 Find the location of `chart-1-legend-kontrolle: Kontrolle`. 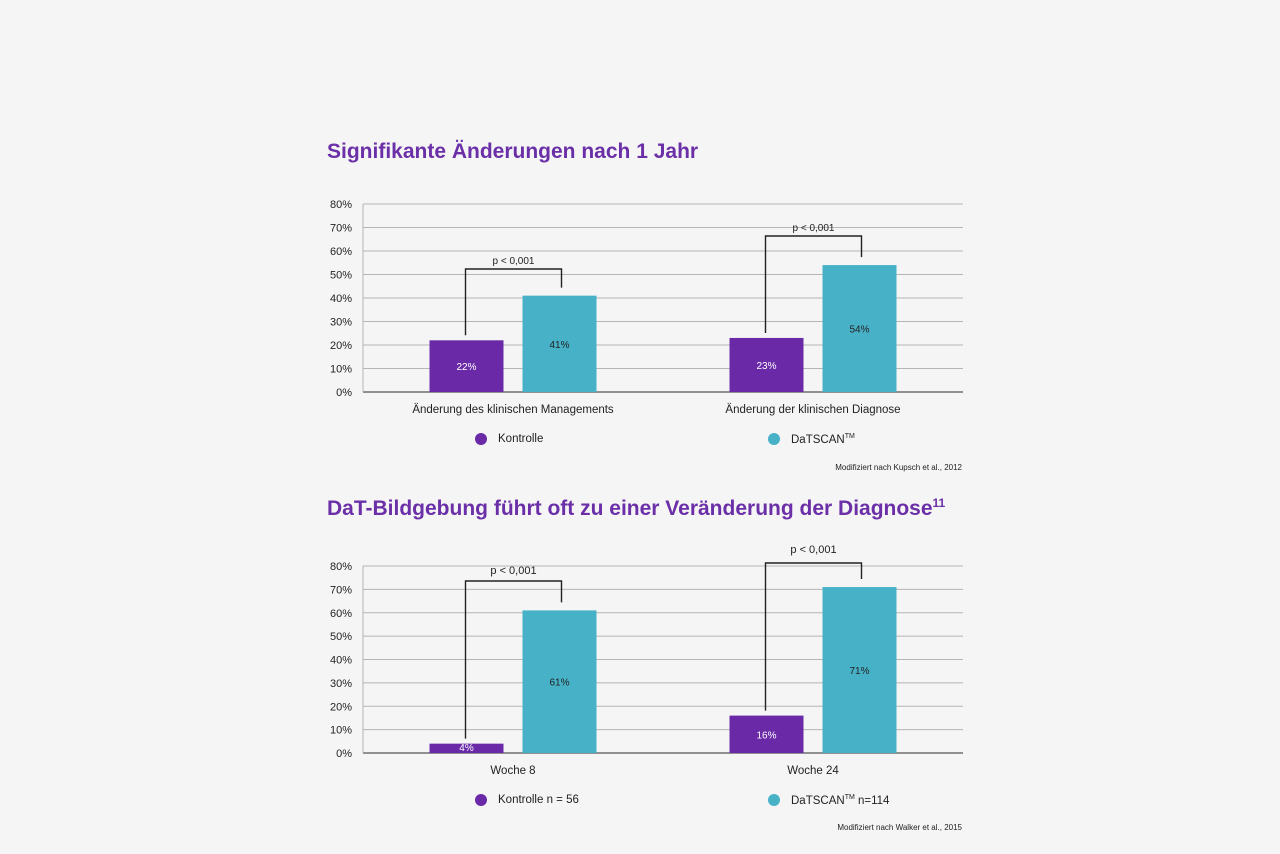

chart-1-legend-kontrolle: Kontrolle is located at coordinates (509, 439).